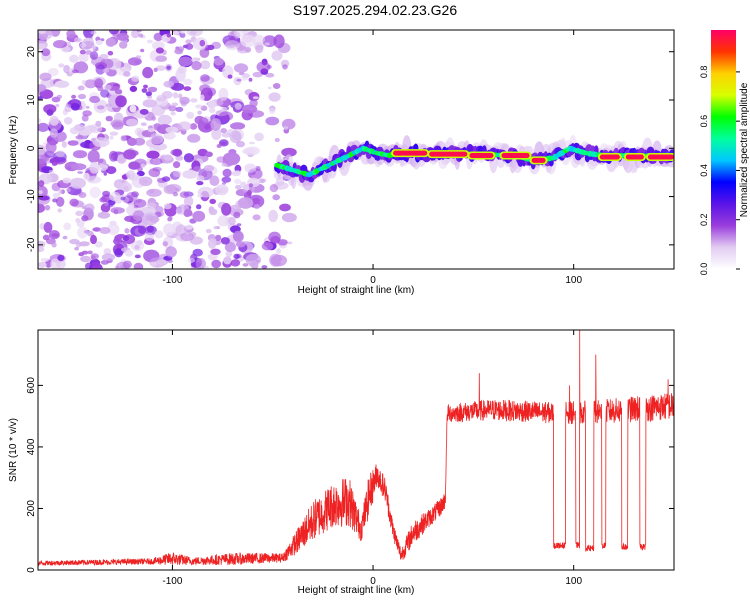 Image resolution: width=750 pixels, height=600 pixels. I want to click on colorbar-tick-label: 0.6, so click(704, 121).